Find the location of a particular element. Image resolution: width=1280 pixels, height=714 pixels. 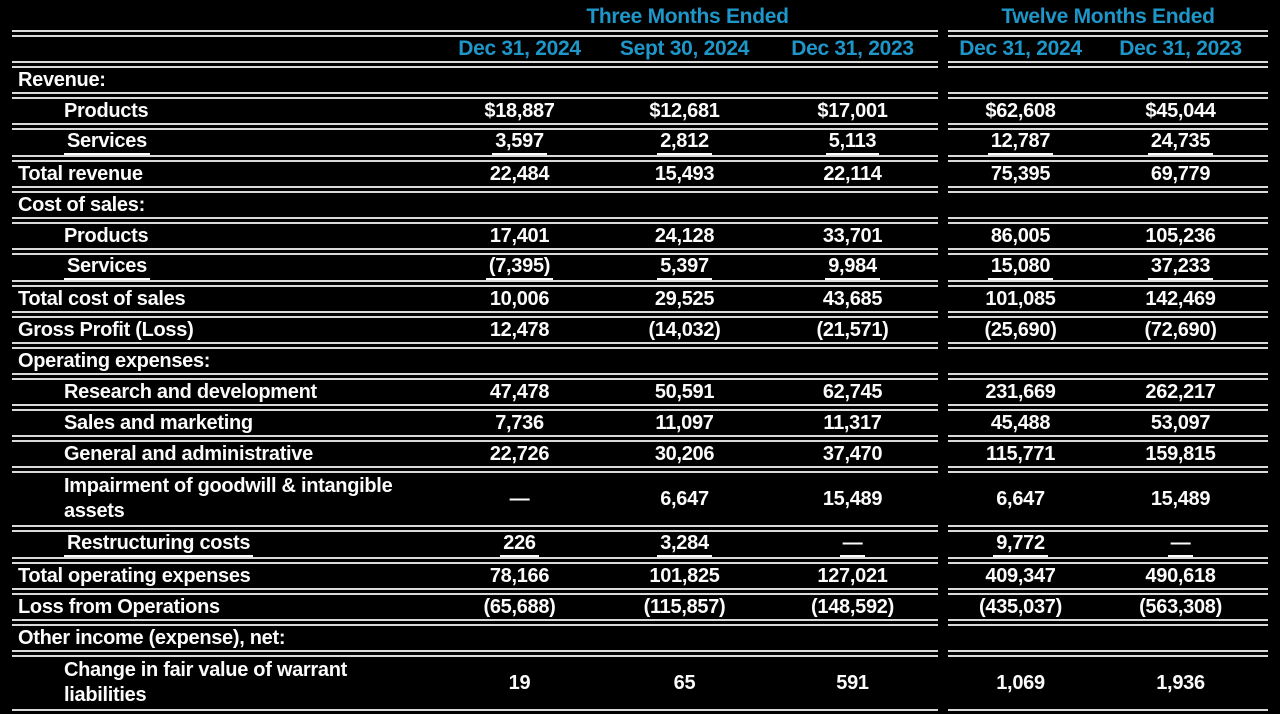

cell-value-text: 591 is located at coordinates (852, 682).